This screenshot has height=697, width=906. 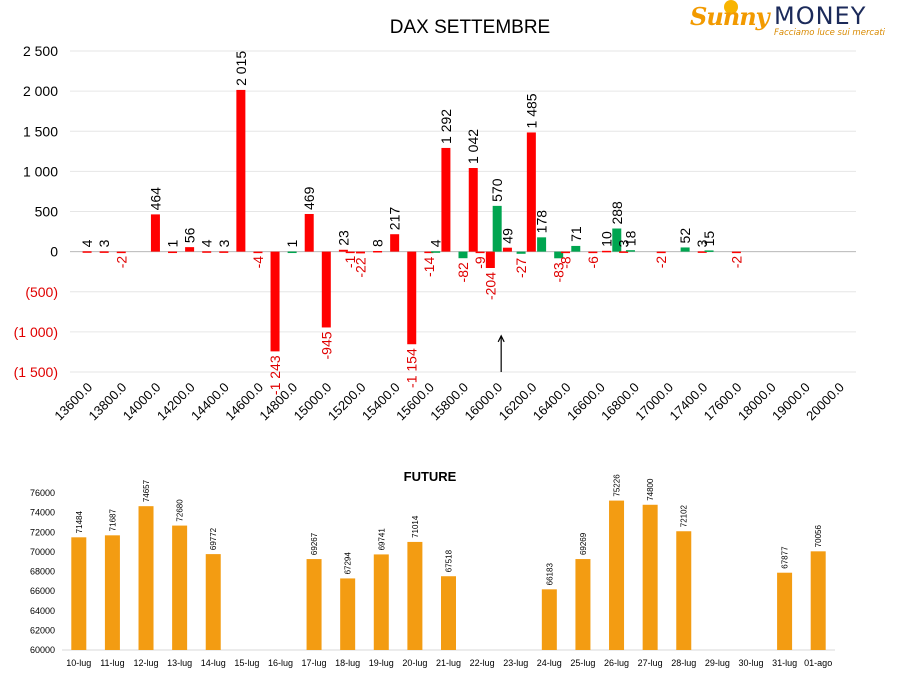 I want to click on chart-title: DAX SETTEMBRE, so click(x=470, y=27).